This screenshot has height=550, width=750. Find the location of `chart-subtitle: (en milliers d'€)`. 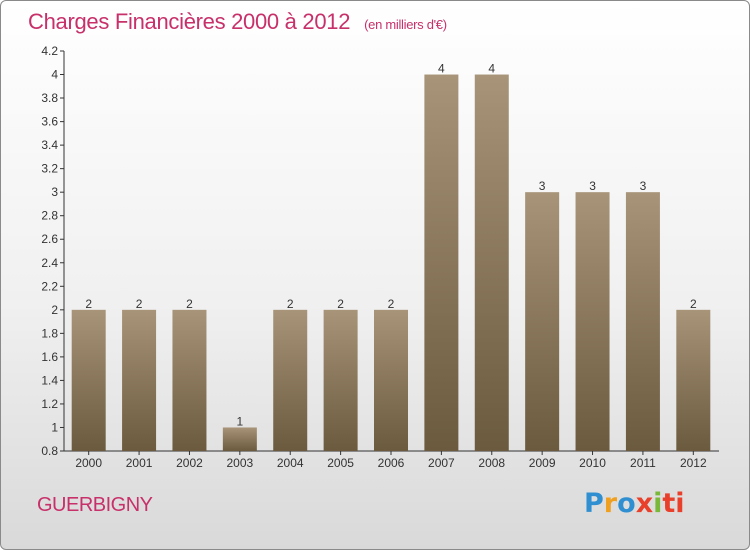

chart-subtitle: (en milliers d'€) is located at coordinates (405, 24).